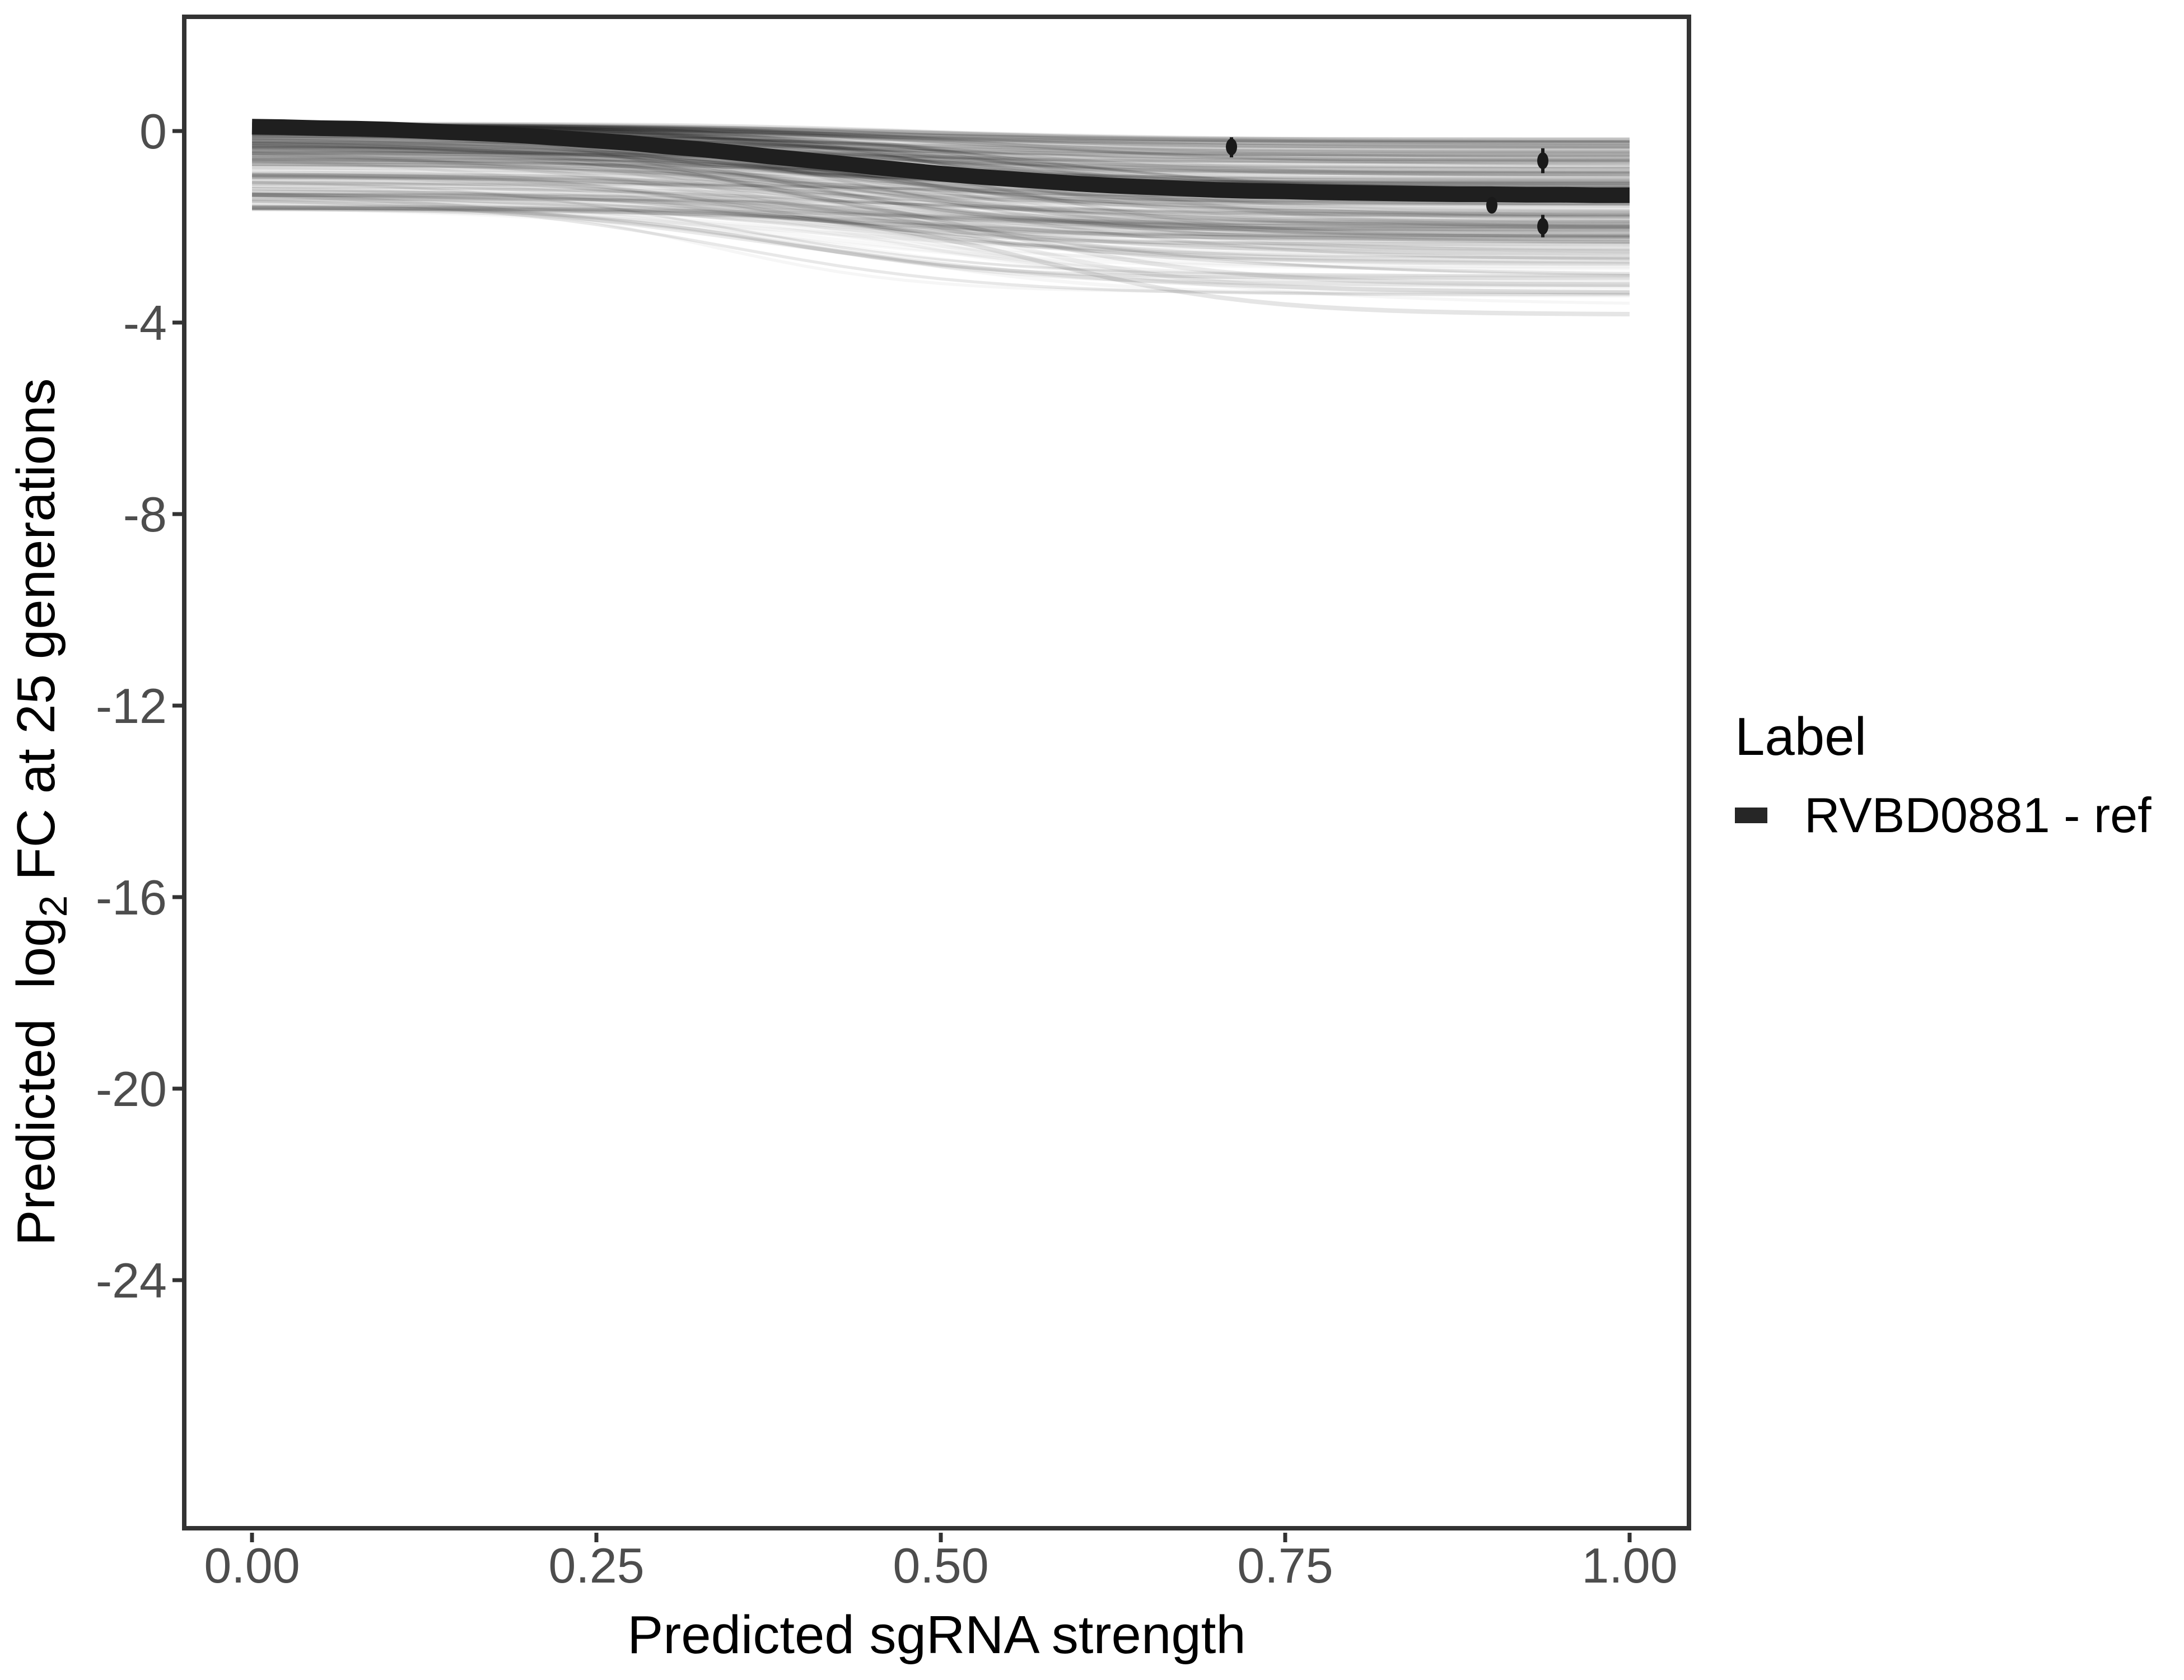 Image resolution: width=2184 pixels, height=1680 pixels. Describe the element at coordinates (1801, 737) in the screenshot. I see `legend-title: Label` at that location.